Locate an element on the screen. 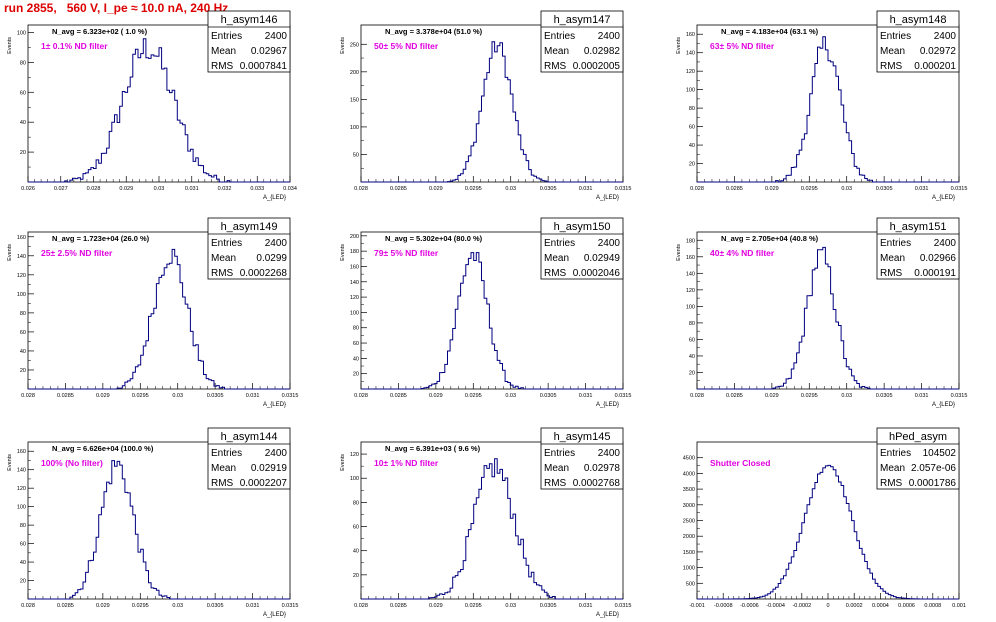 Image resolution: width=996 pixels, height=622 pixels. y-tick-label: 3500 is located at coordinates (689, 490).